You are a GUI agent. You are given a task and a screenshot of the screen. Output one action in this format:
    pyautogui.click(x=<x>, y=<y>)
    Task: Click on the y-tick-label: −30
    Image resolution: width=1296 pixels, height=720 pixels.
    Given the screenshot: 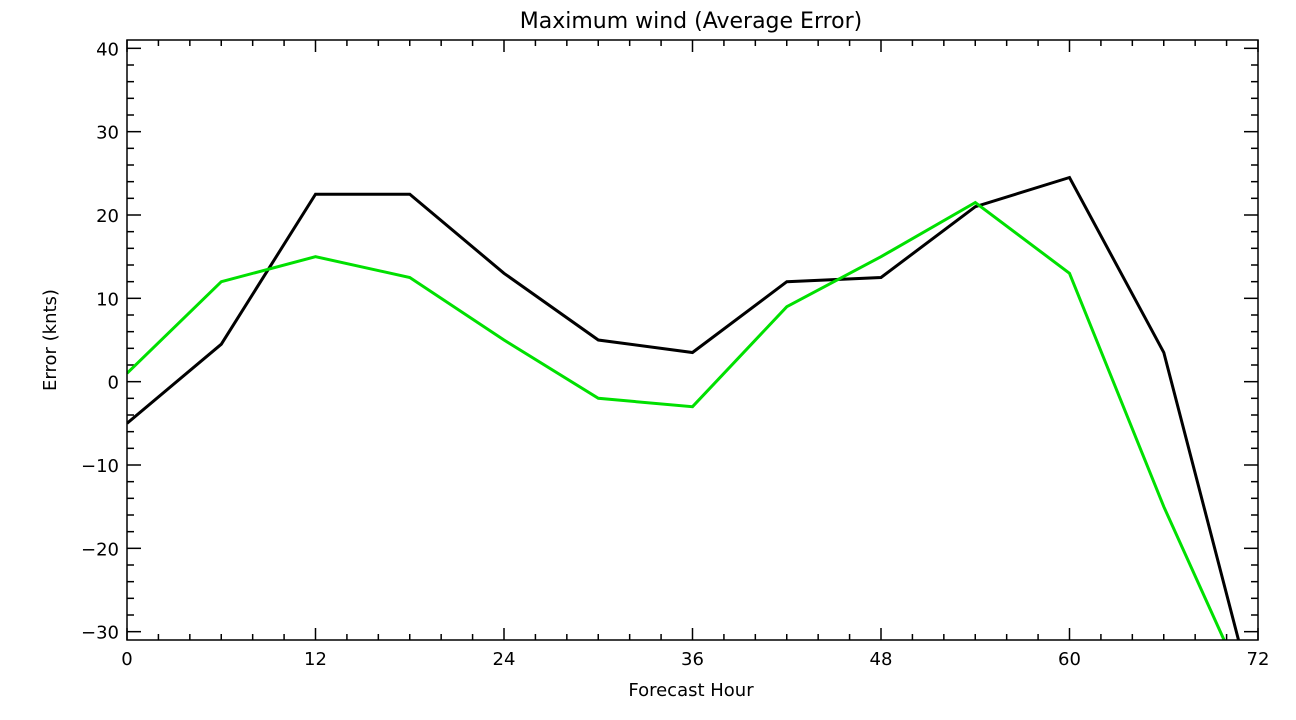 What is the action you would take?
    pyautogui.click(x=100, y=633)
    